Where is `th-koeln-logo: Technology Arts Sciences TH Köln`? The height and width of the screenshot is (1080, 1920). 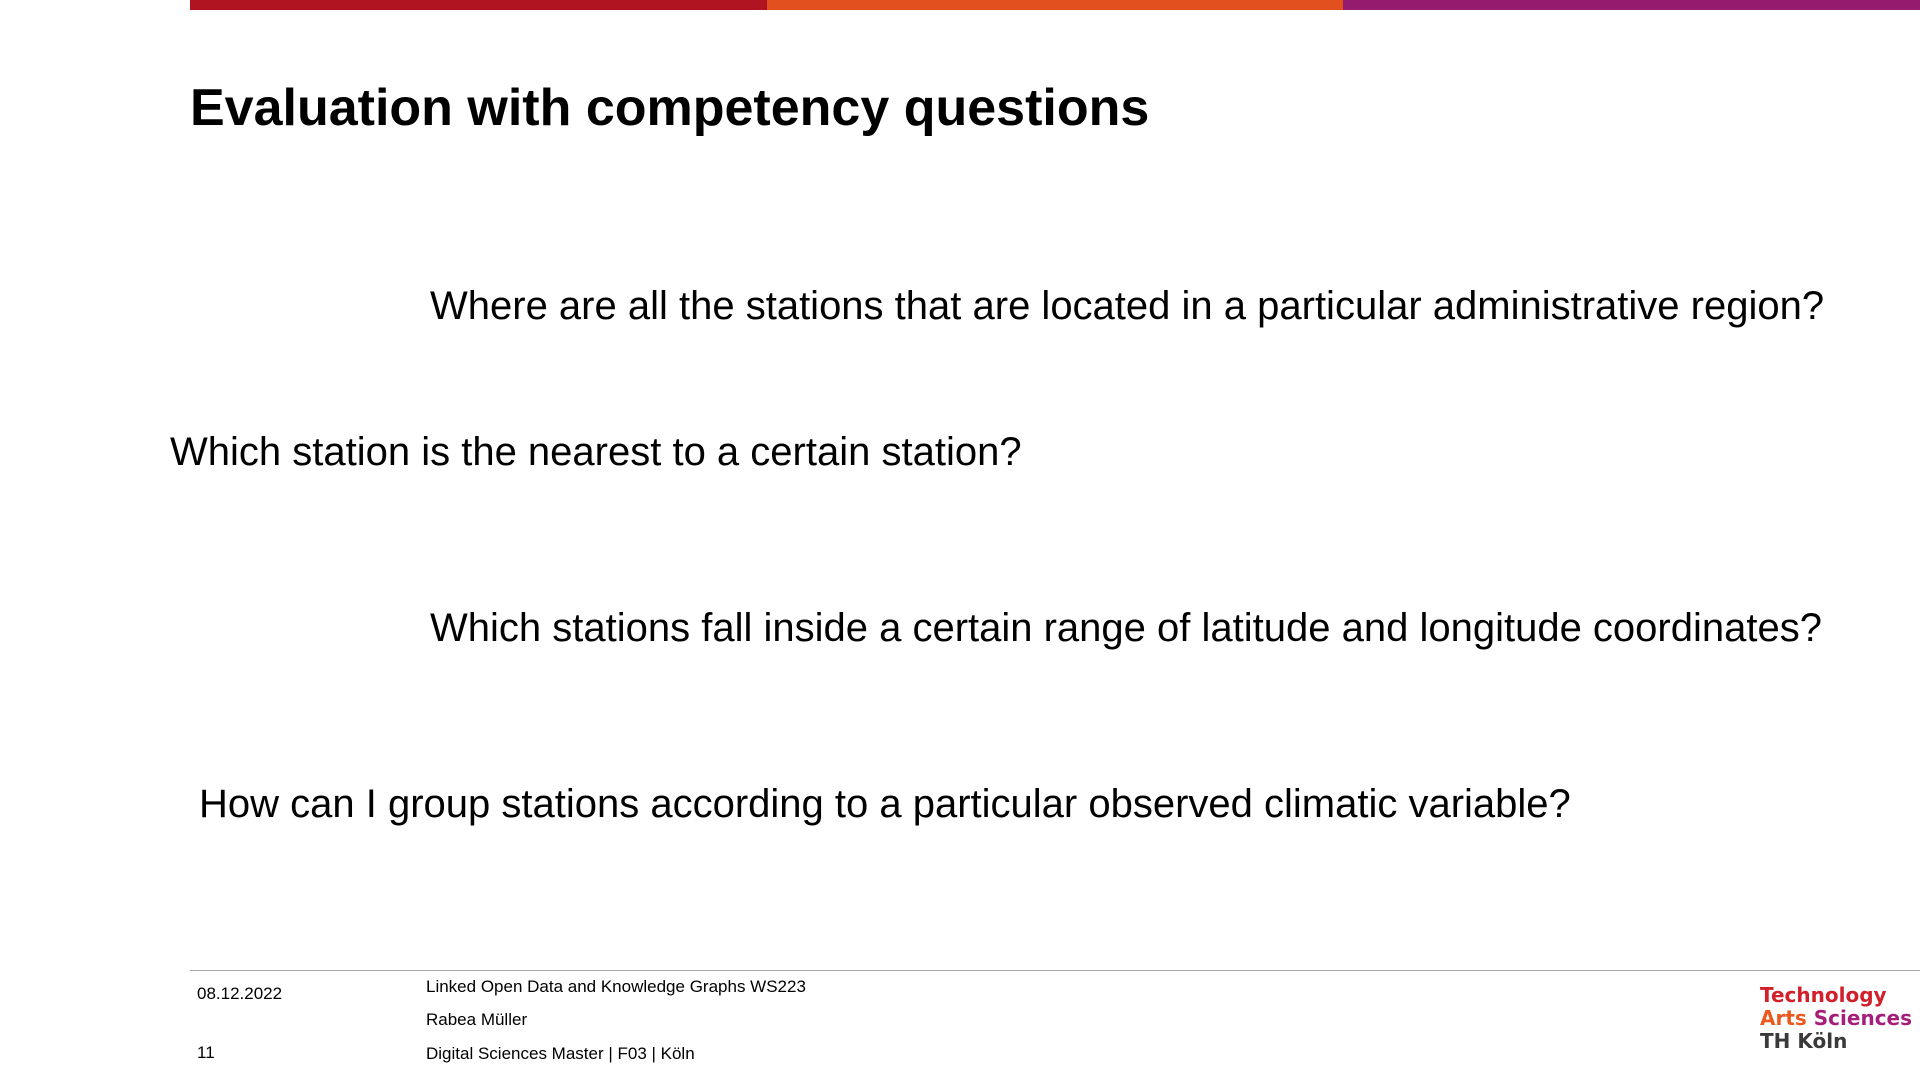 th-koeln-logo: Technology Arts Sciences TH Köln is located at coordinates (1836, 1018).